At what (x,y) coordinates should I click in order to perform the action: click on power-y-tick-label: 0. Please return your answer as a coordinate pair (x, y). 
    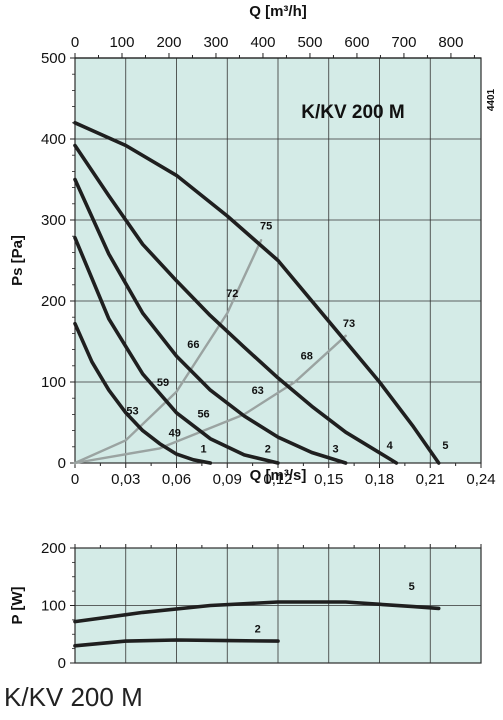
    Looking at the image, I should click on (62, 663).